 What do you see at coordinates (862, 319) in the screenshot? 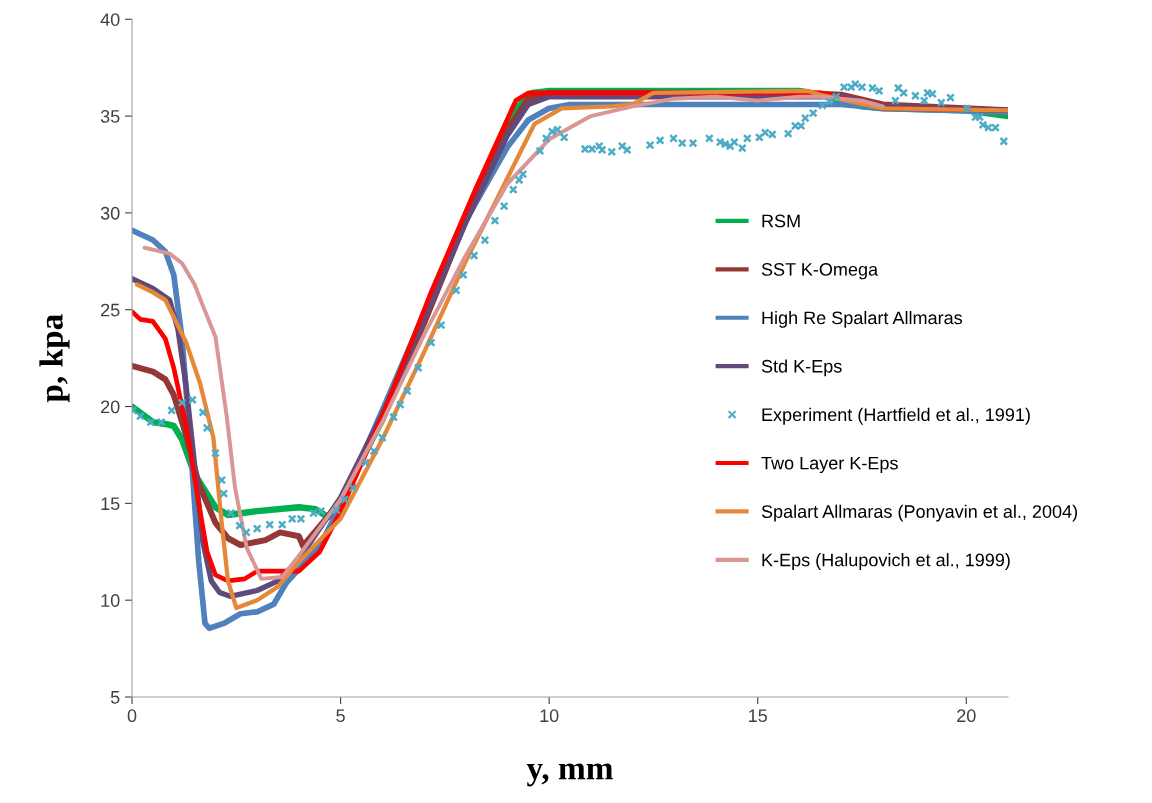
I see `legend-label: High Re Spalart Allmaras` at bounding box center [862, 319].